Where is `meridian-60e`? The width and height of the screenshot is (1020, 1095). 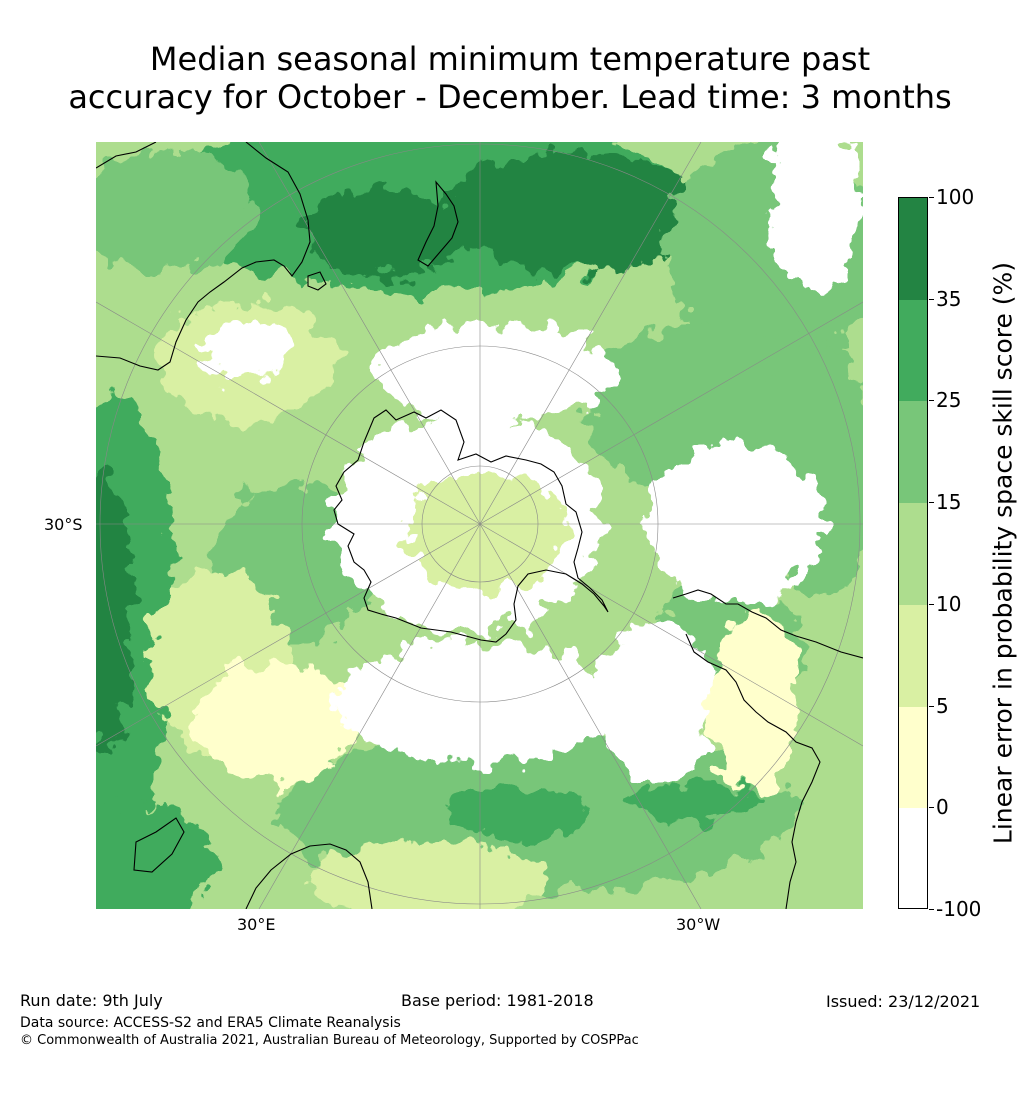
meridian-60e is located at coordinates (288, 635).